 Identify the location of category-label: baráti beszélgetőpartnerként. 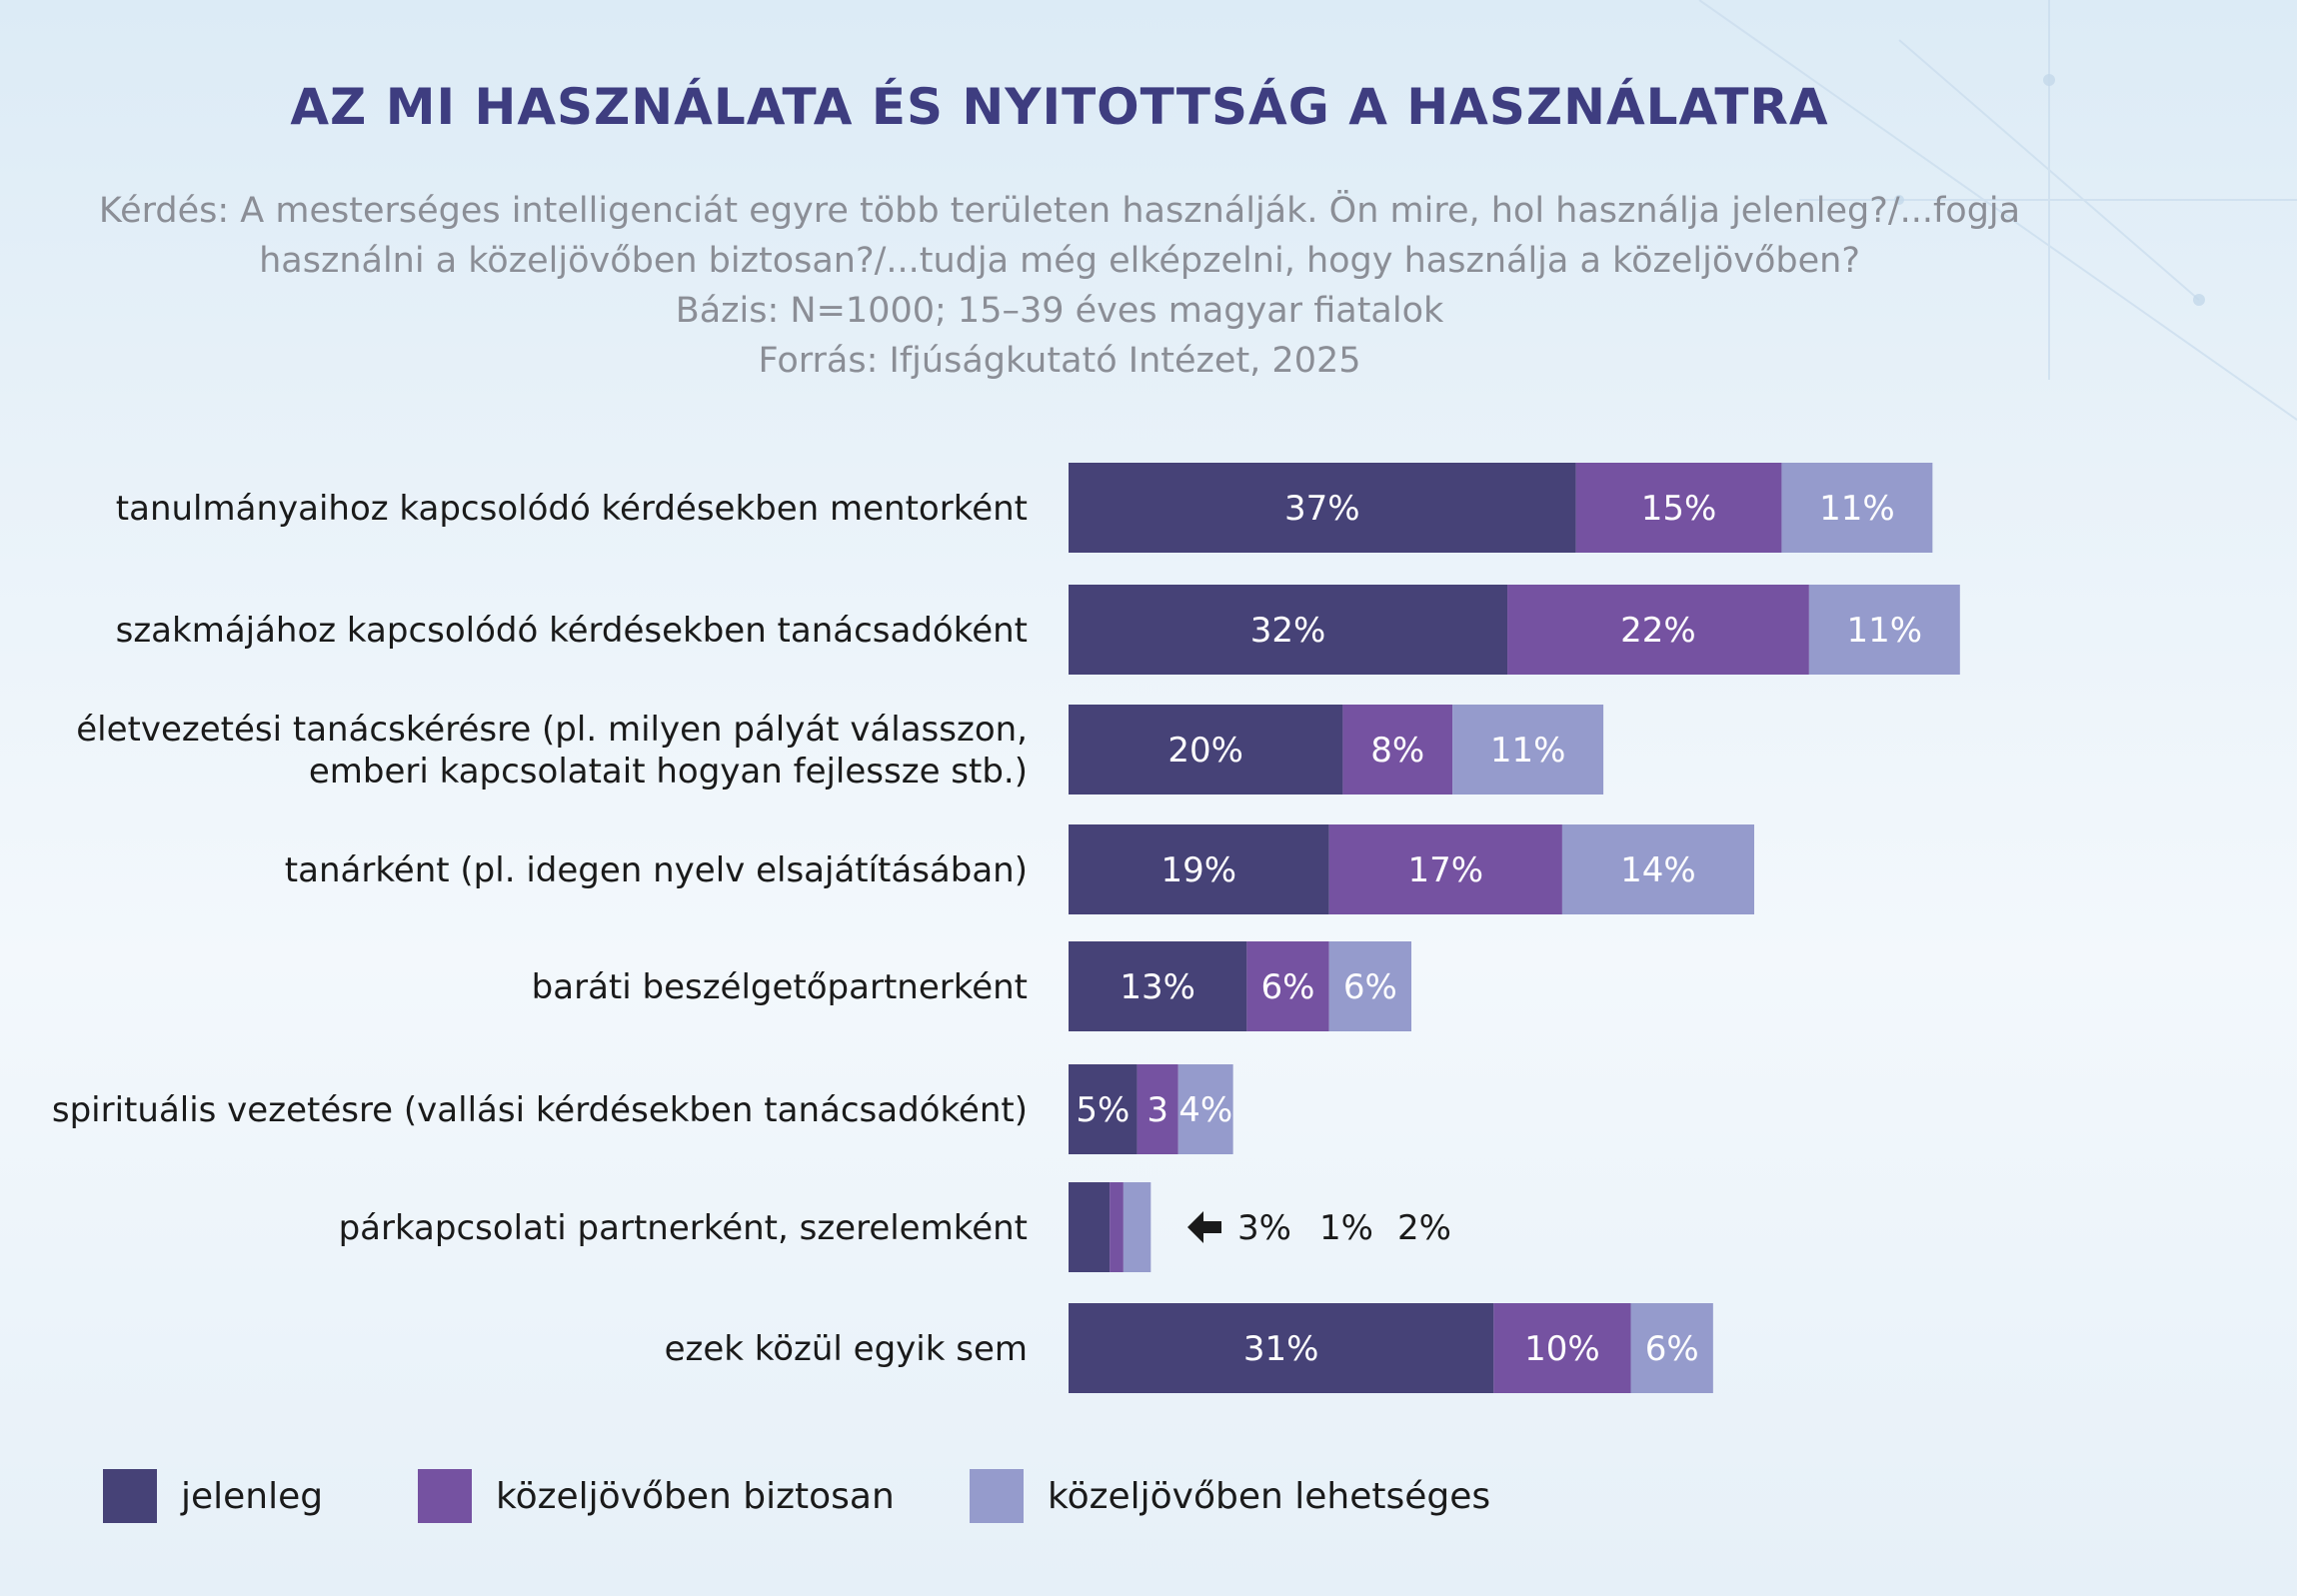
(780, 987).